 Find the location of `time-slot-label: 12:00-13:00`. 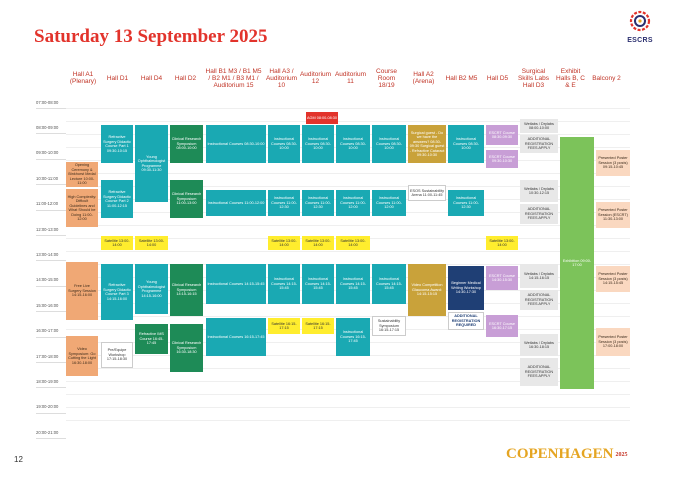

time-slot-label: 12:00-13:00 is located at coordinates (51, 229).